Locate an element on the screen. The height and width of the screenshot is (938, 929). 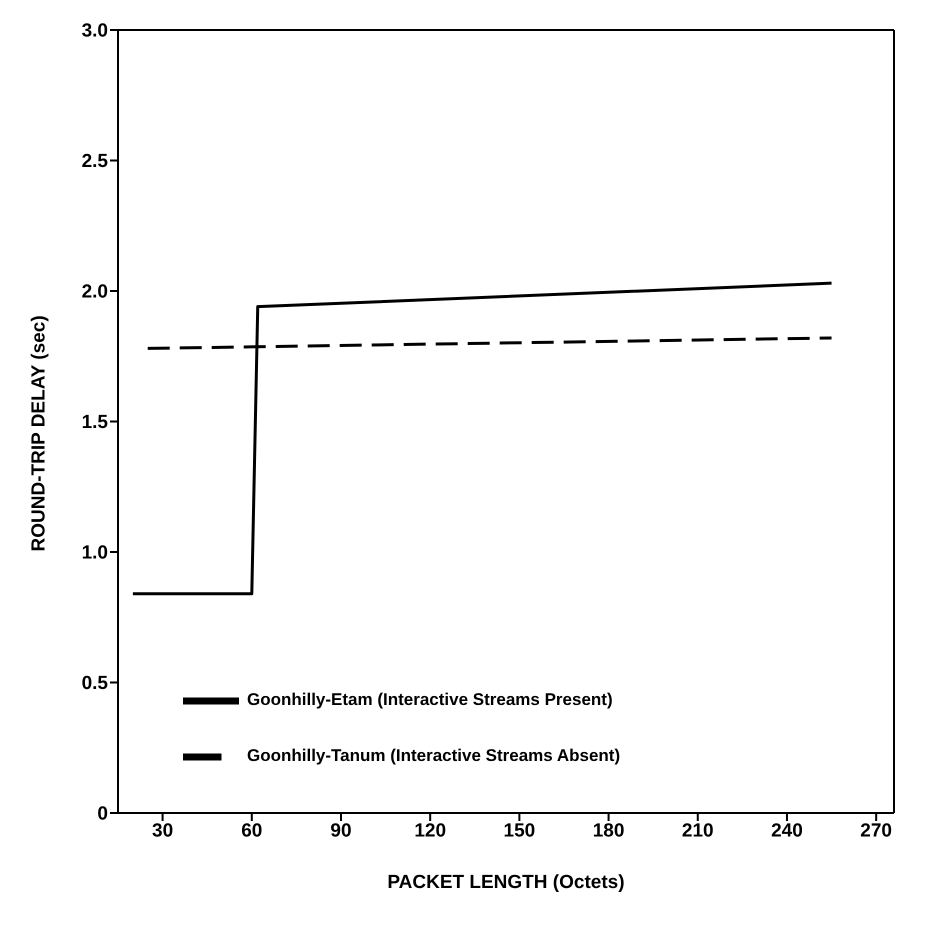
y-tick-label: 0.5 is located at coordinates (95, 683).